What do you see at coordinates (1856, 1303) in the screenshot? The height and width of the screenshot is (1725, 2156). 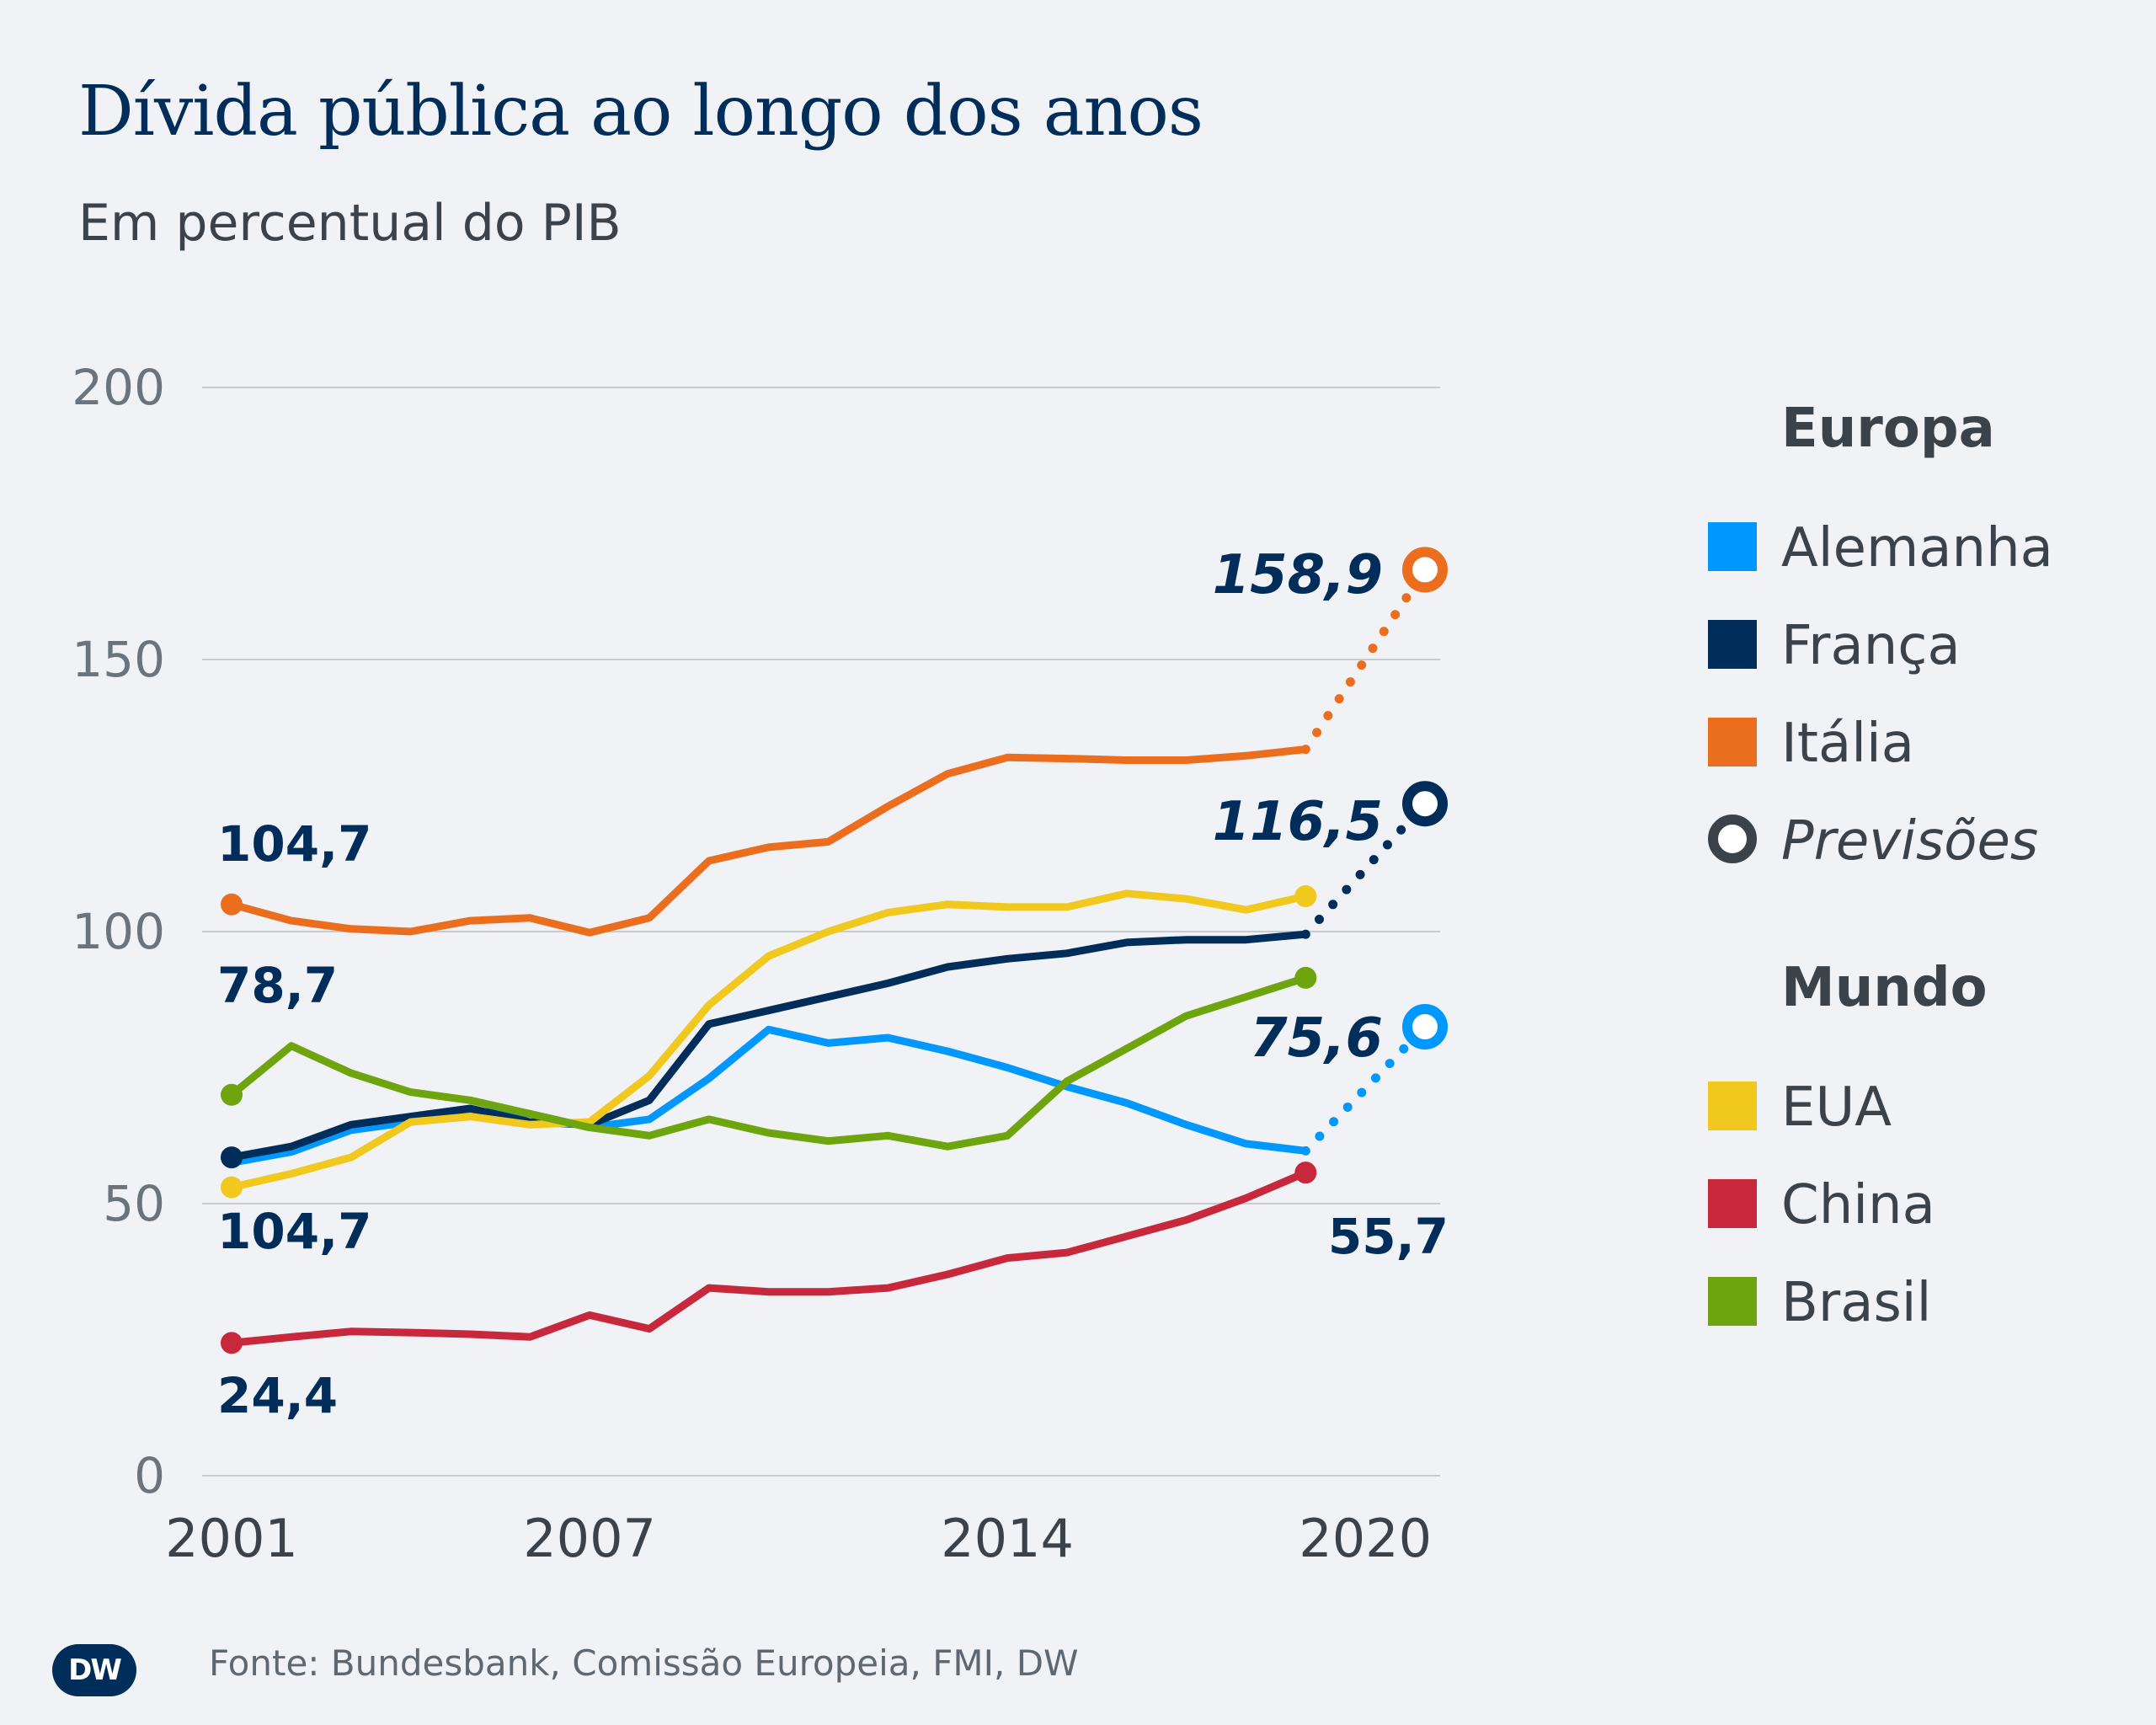 I see `legend-label-brasil: Brasil` at bounding box center [1856, 1303].